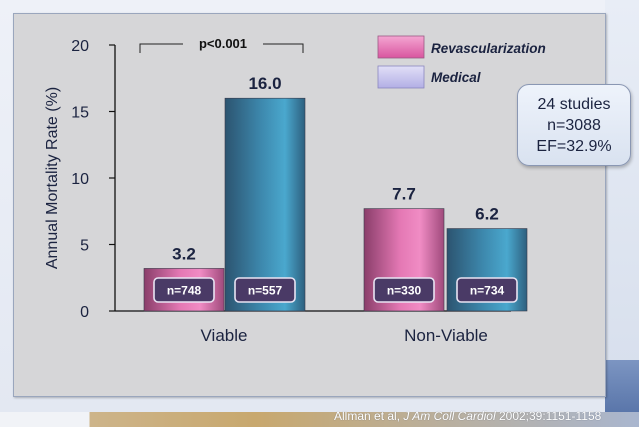 This screenshot has width=639, height=427. I want to click on sample-size-label: n=734, so click(487, 291).